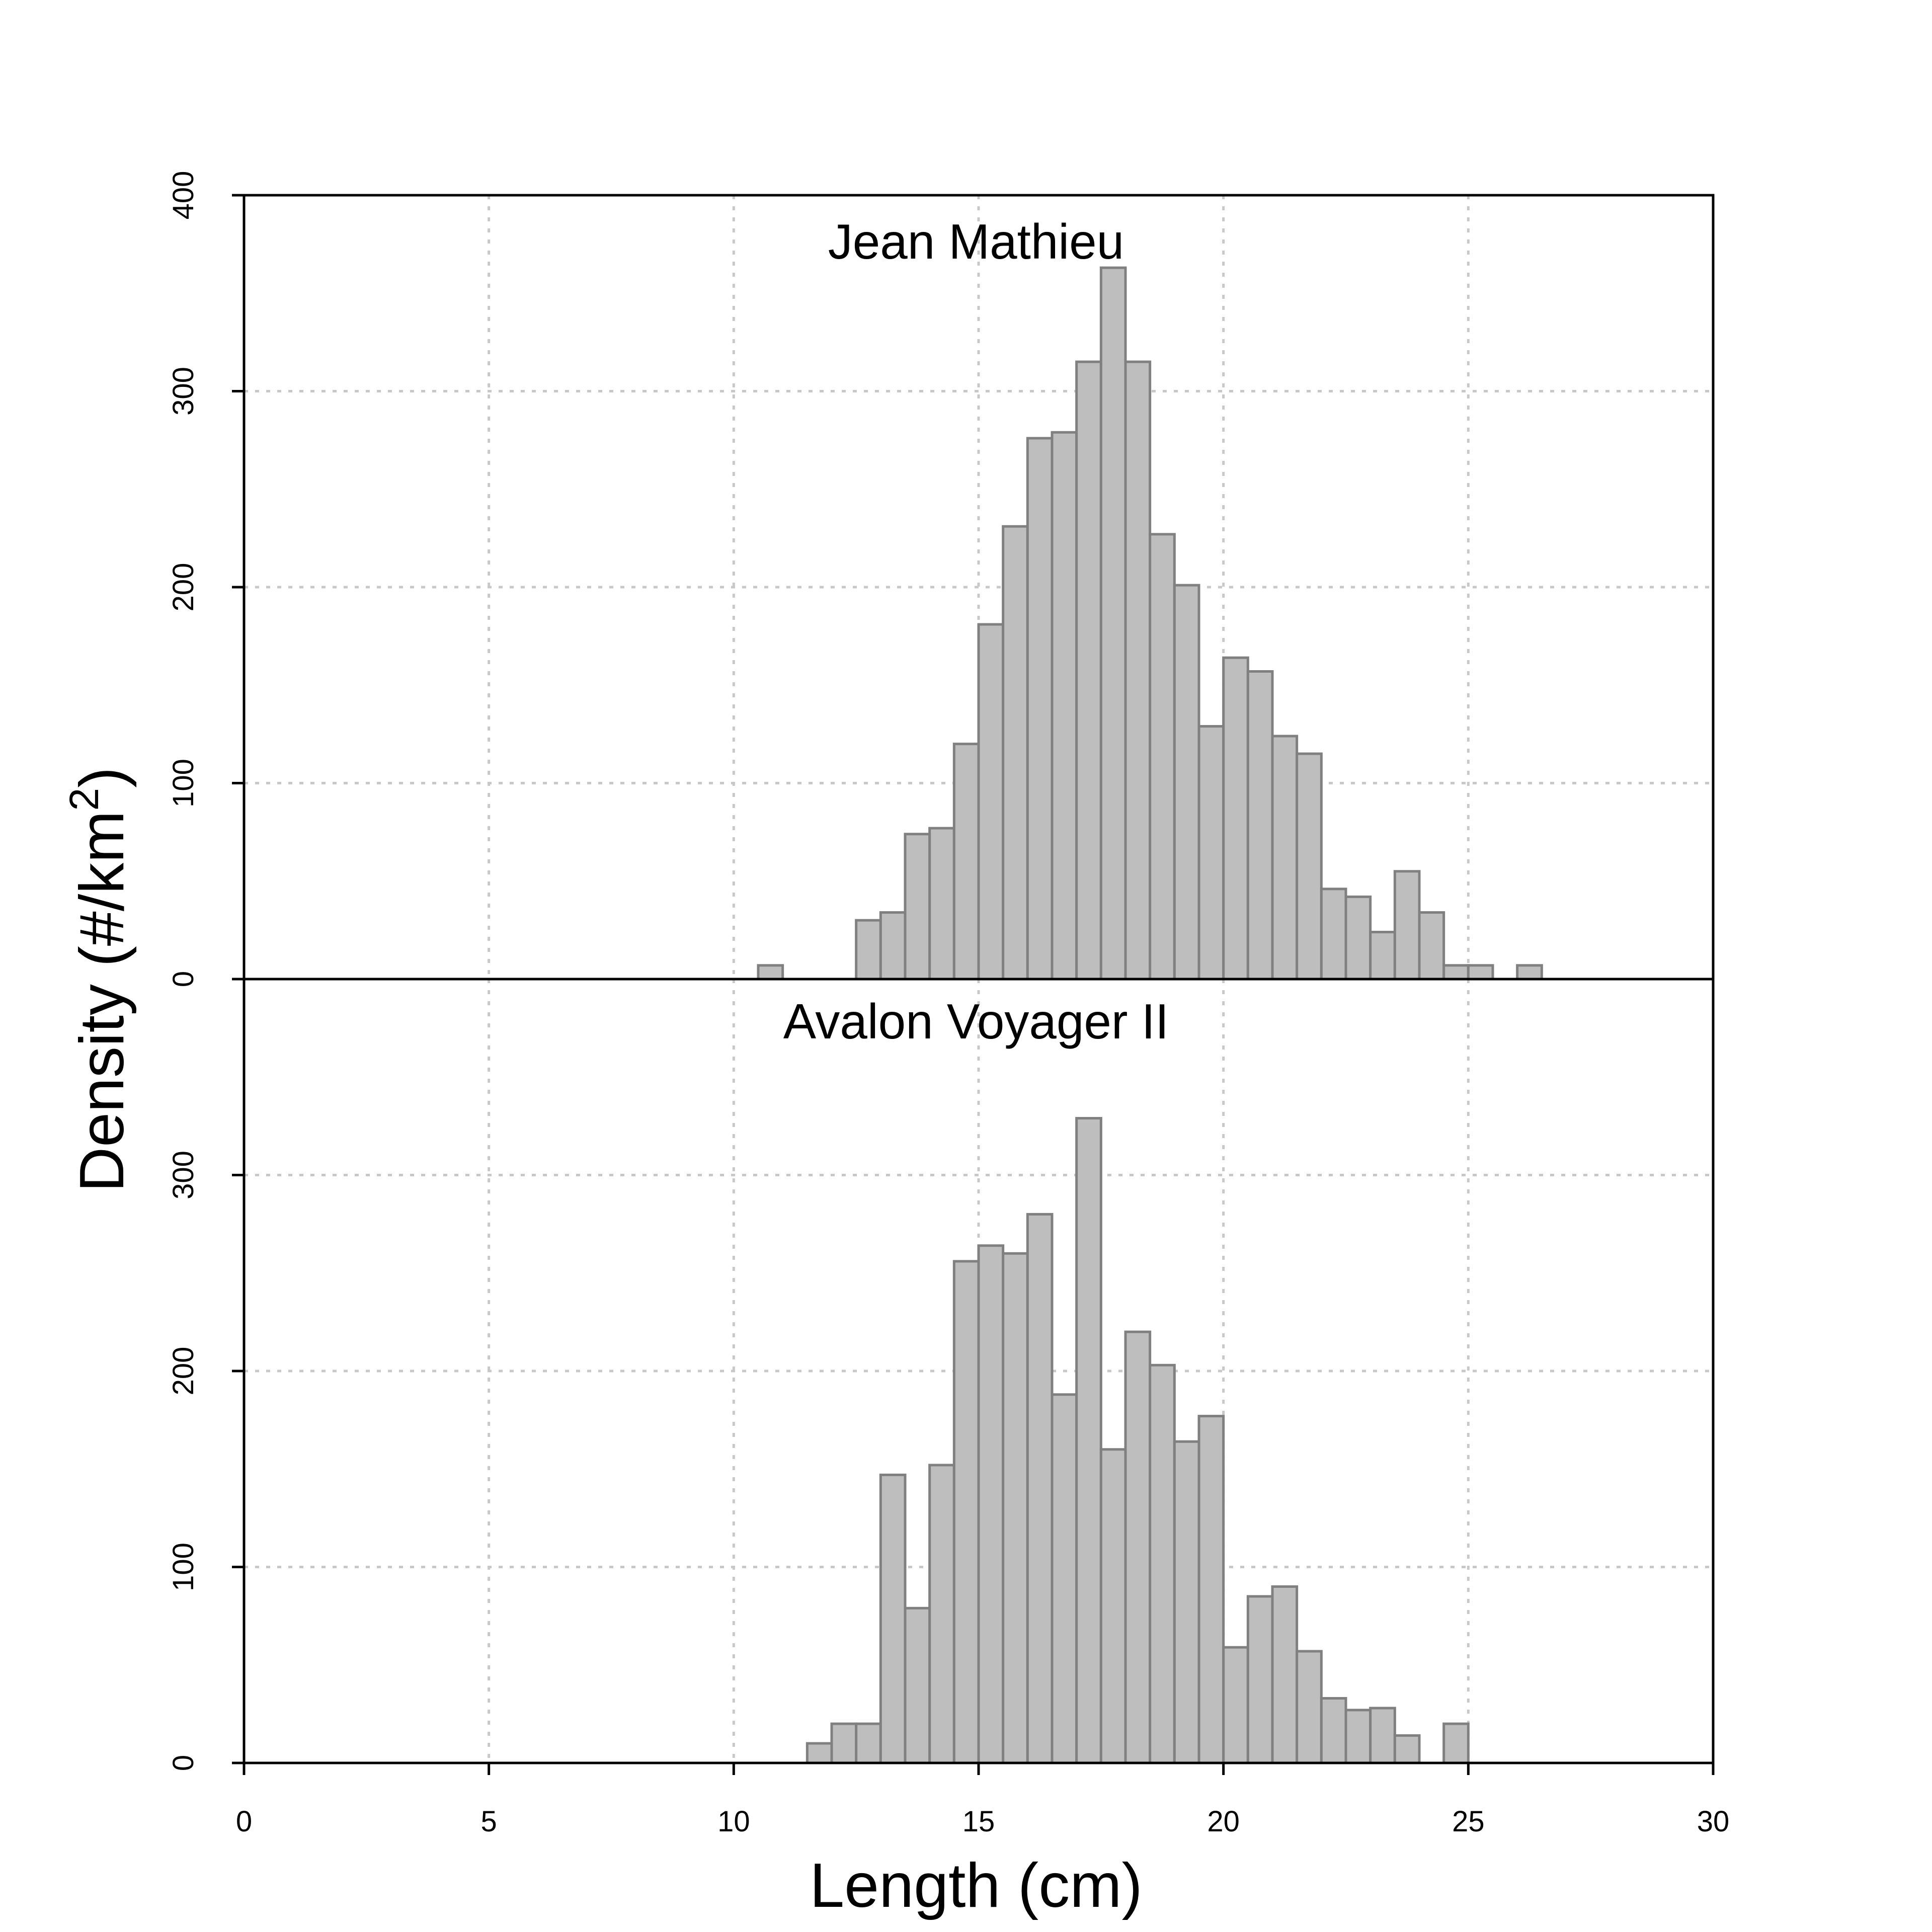 The height and width of the screenshot is (1932, 1932). Describe the element at coordinates (184, 392) in the screenshot. I see `y-tick-label-0-3: 300` at that location.